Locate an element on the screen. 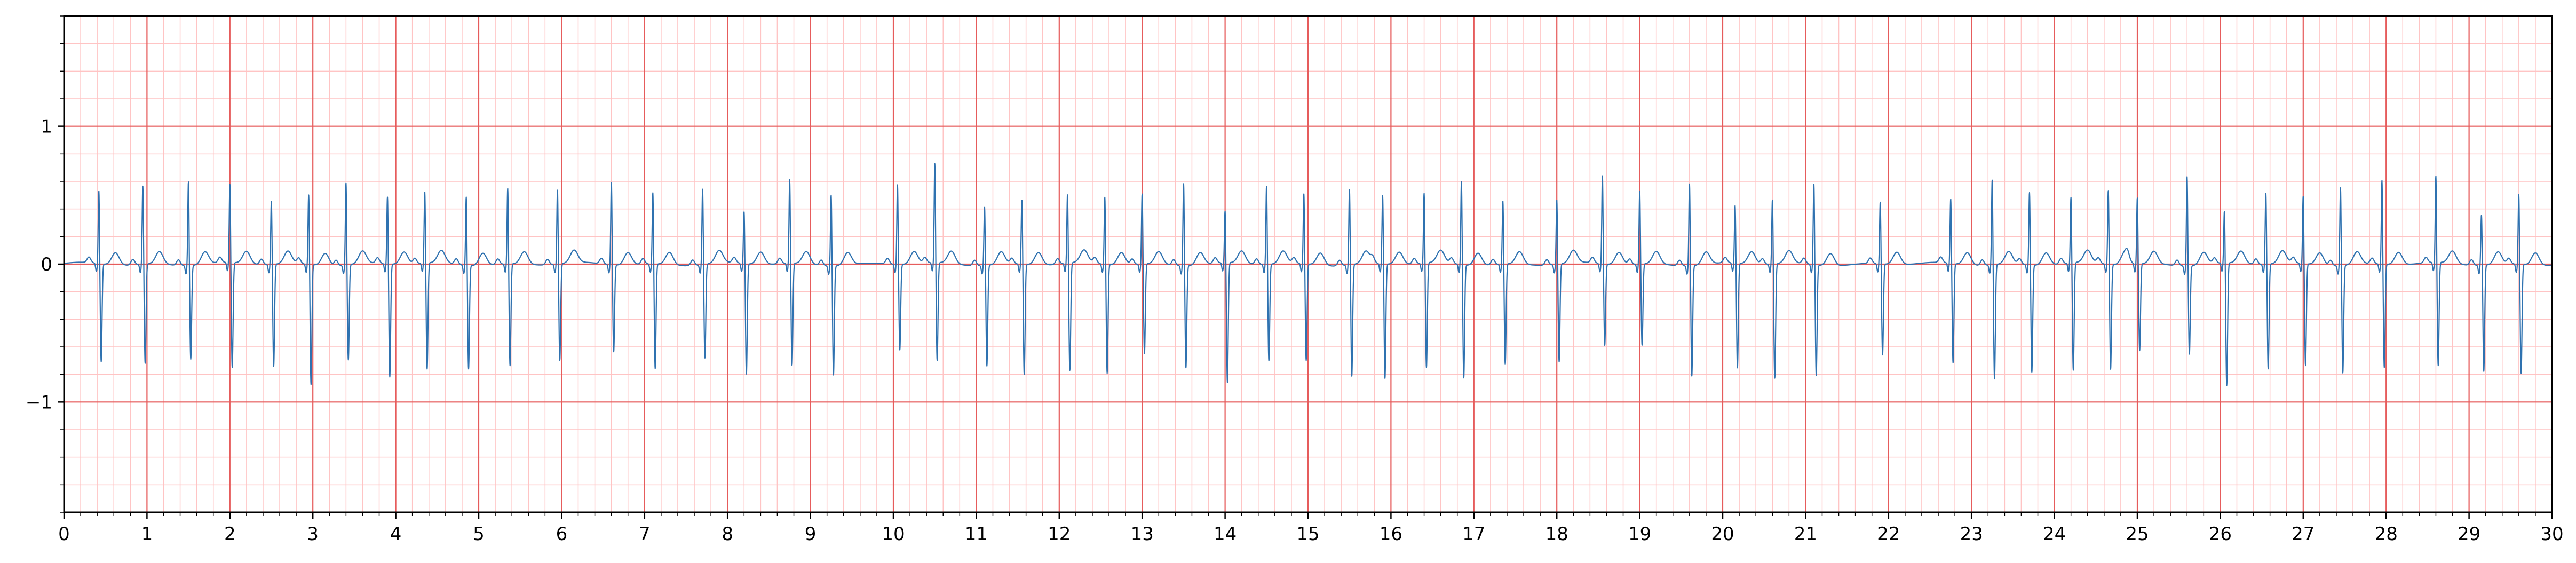 The height and width of the screenshot is (563, 2576). x-tick-label: 13 is located at coordinates (1142, 534).